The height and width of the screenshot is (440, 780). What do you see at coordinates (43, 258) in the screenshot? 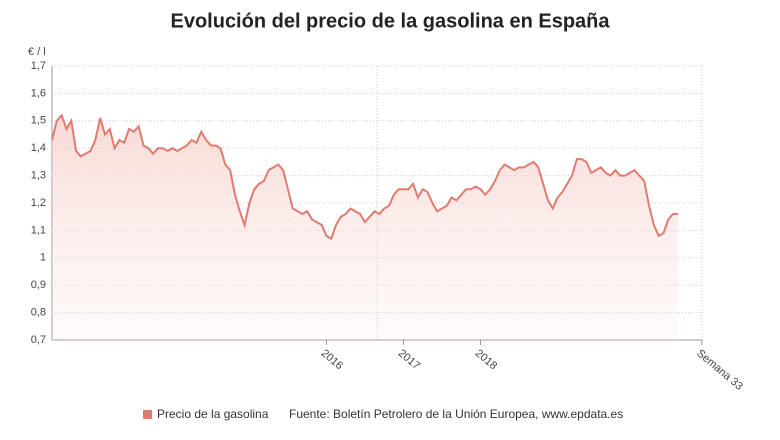
I see `y-tick-label: 1` at bounding box center [43, 258].